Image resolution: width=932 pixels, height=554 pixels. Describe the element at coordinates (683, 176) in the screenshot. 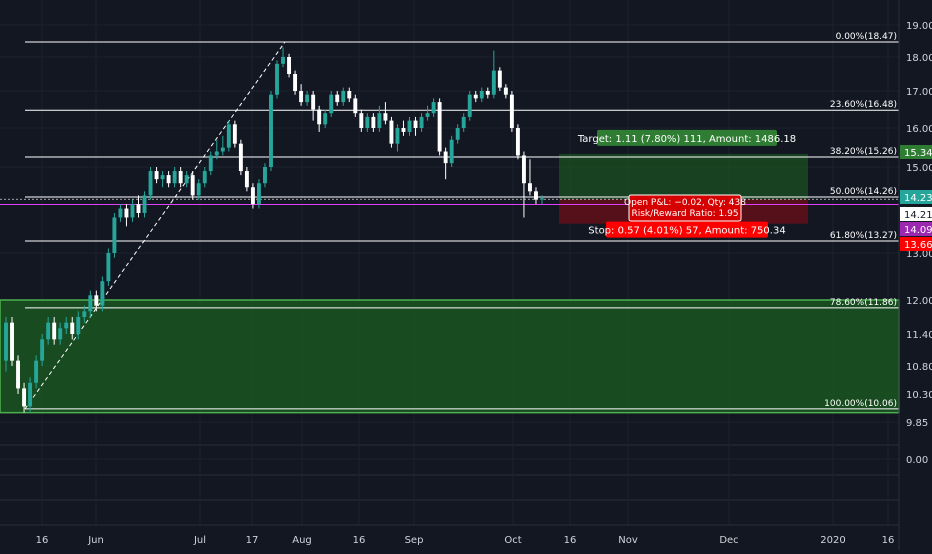

I see `target-zone` at that location.